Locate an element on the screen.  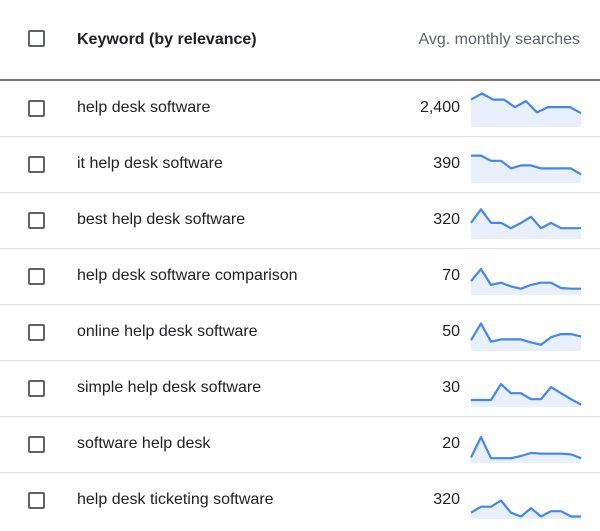
avg-monthly-searches-value: 2,400 is located at coordinates (439, 107).